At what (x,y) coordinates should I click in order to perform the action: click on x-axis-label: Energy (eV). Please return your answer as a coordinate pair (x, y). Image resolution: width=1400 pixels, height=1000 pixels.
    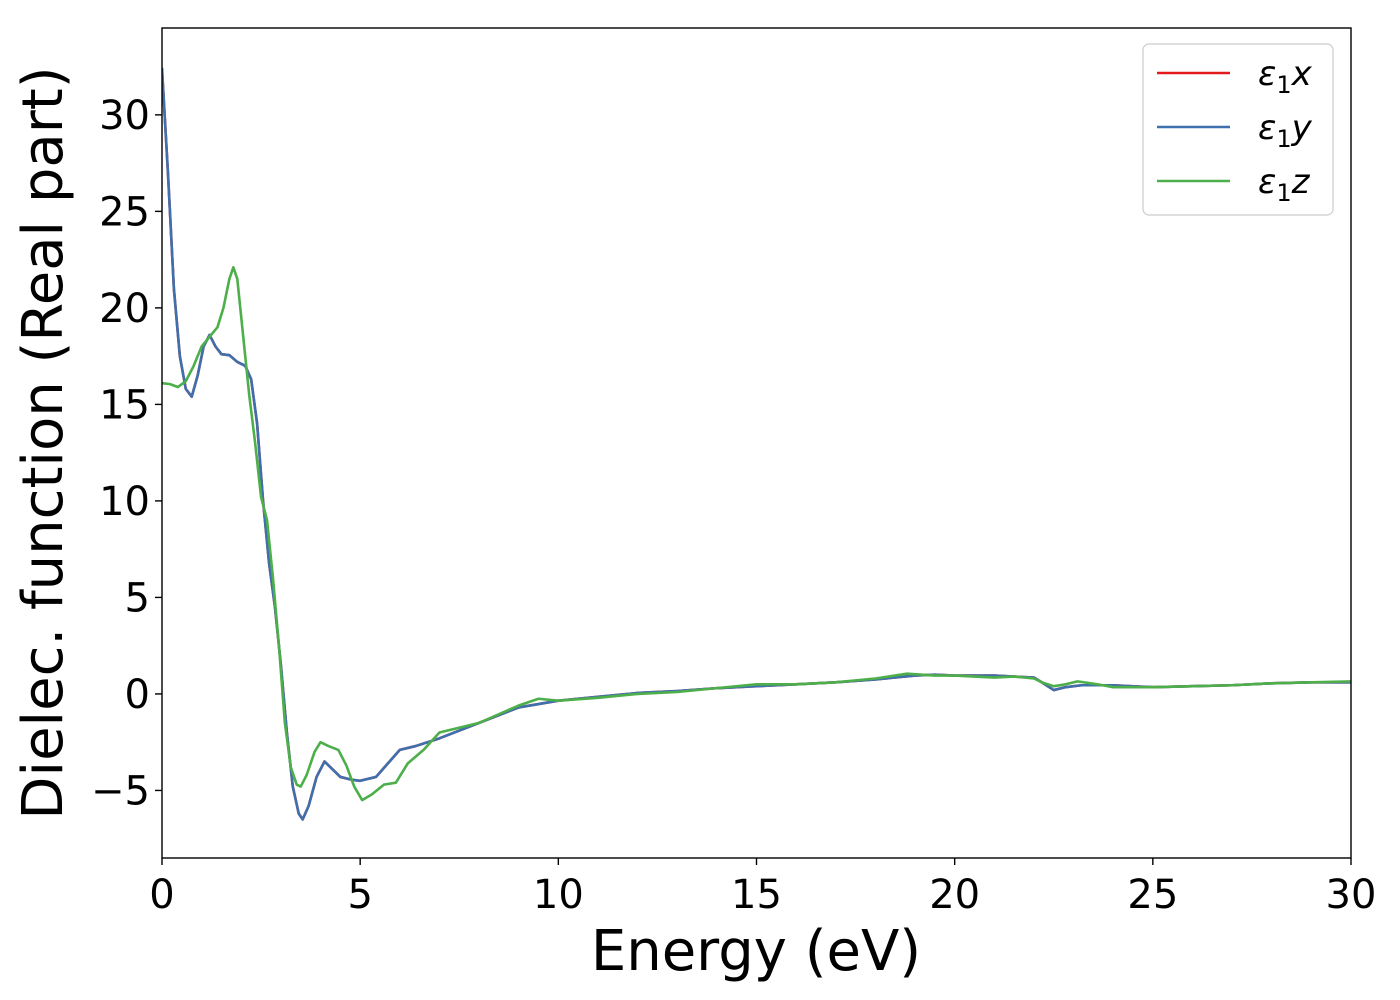
    Looking at the image, I should click on (756, 951).